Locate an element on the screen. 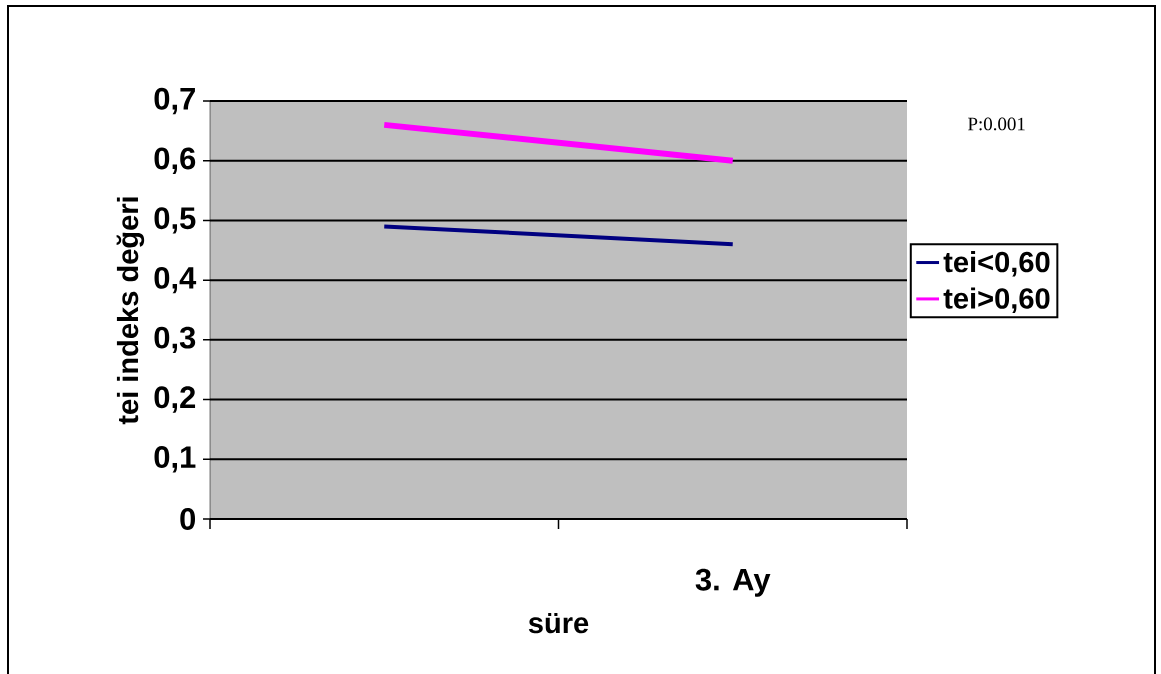 Image resolution: width=1161 pixels, height=674 pixels. y-axis-title: tei indeks değeri is located at coordinates (130, 311).